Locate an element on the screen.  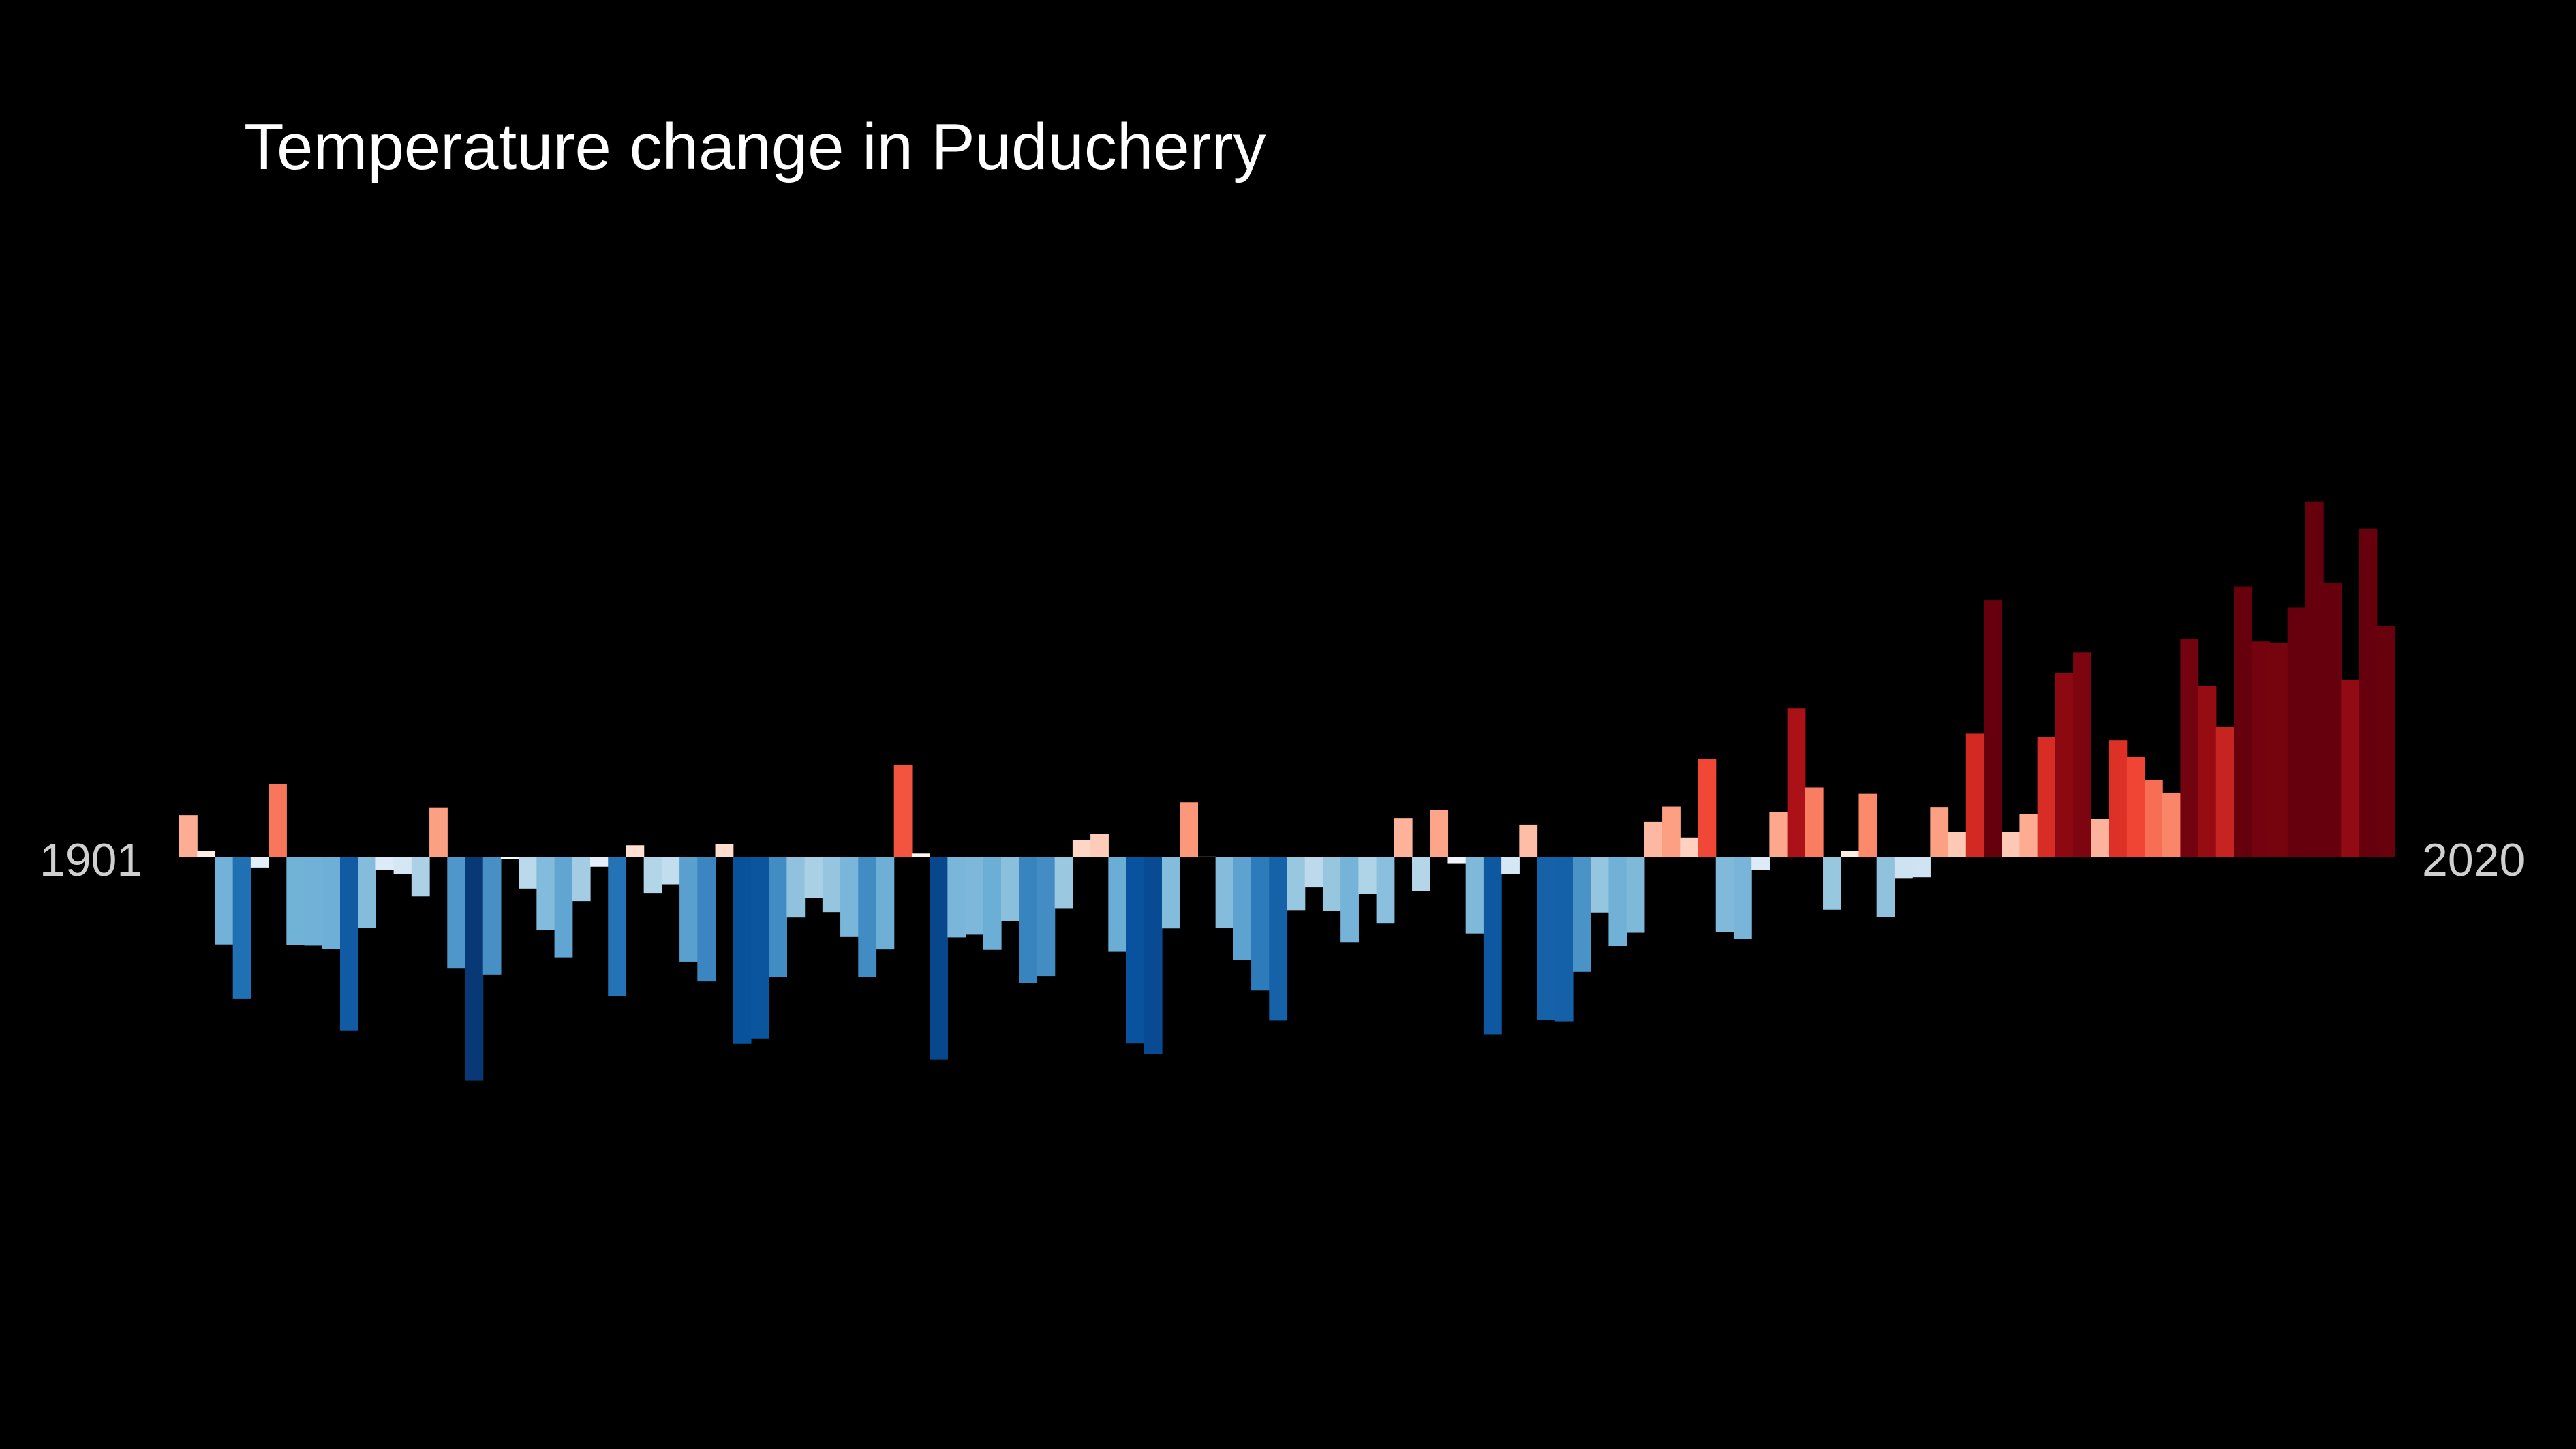
bar-2014 is located at coordinates (2207, 771).